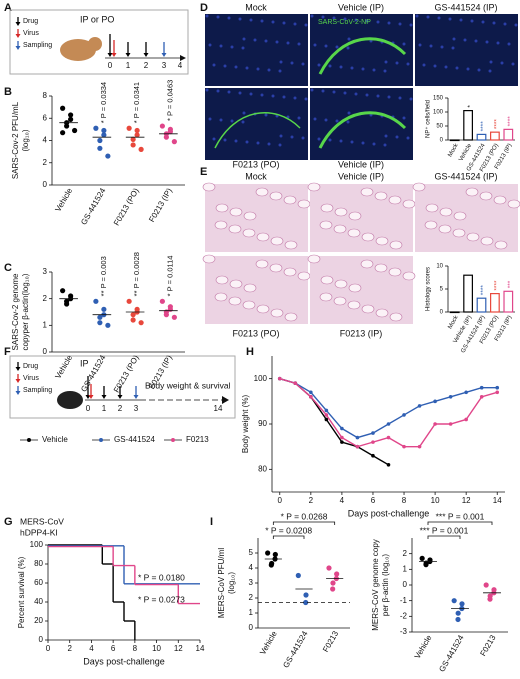 Image resolution: width=520 pixels, height=679 pixels. Describe the element at coordinates (373, 500) in the screenshot. I see `x-tick-label: 6` at that location.